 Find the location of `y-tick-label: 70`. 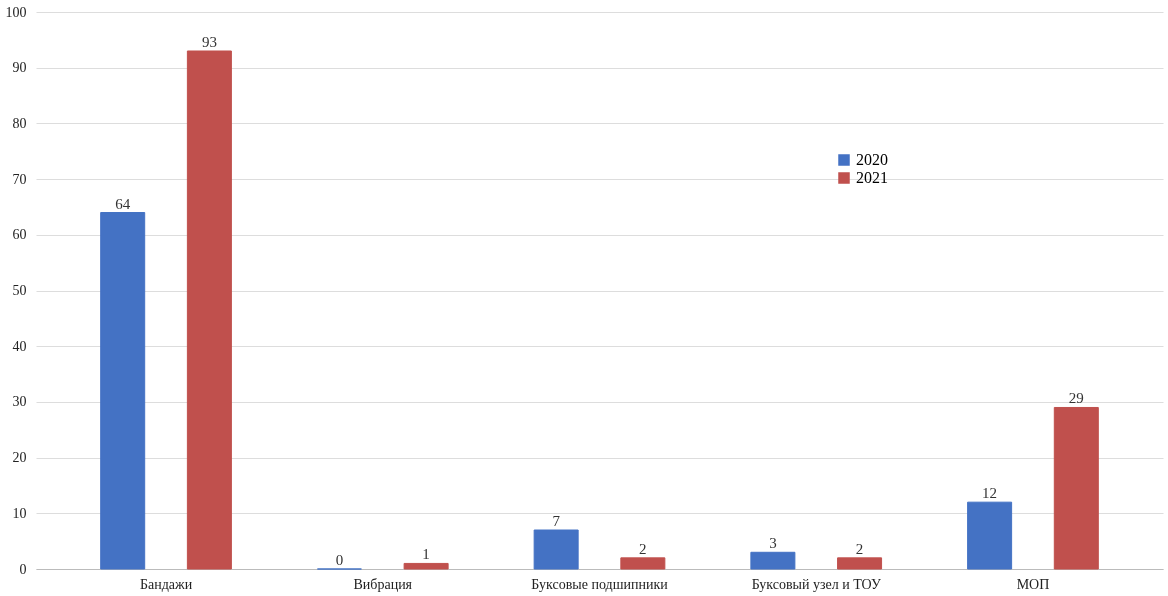

y-tick-label: 70 is located at coordinates (19, 179).